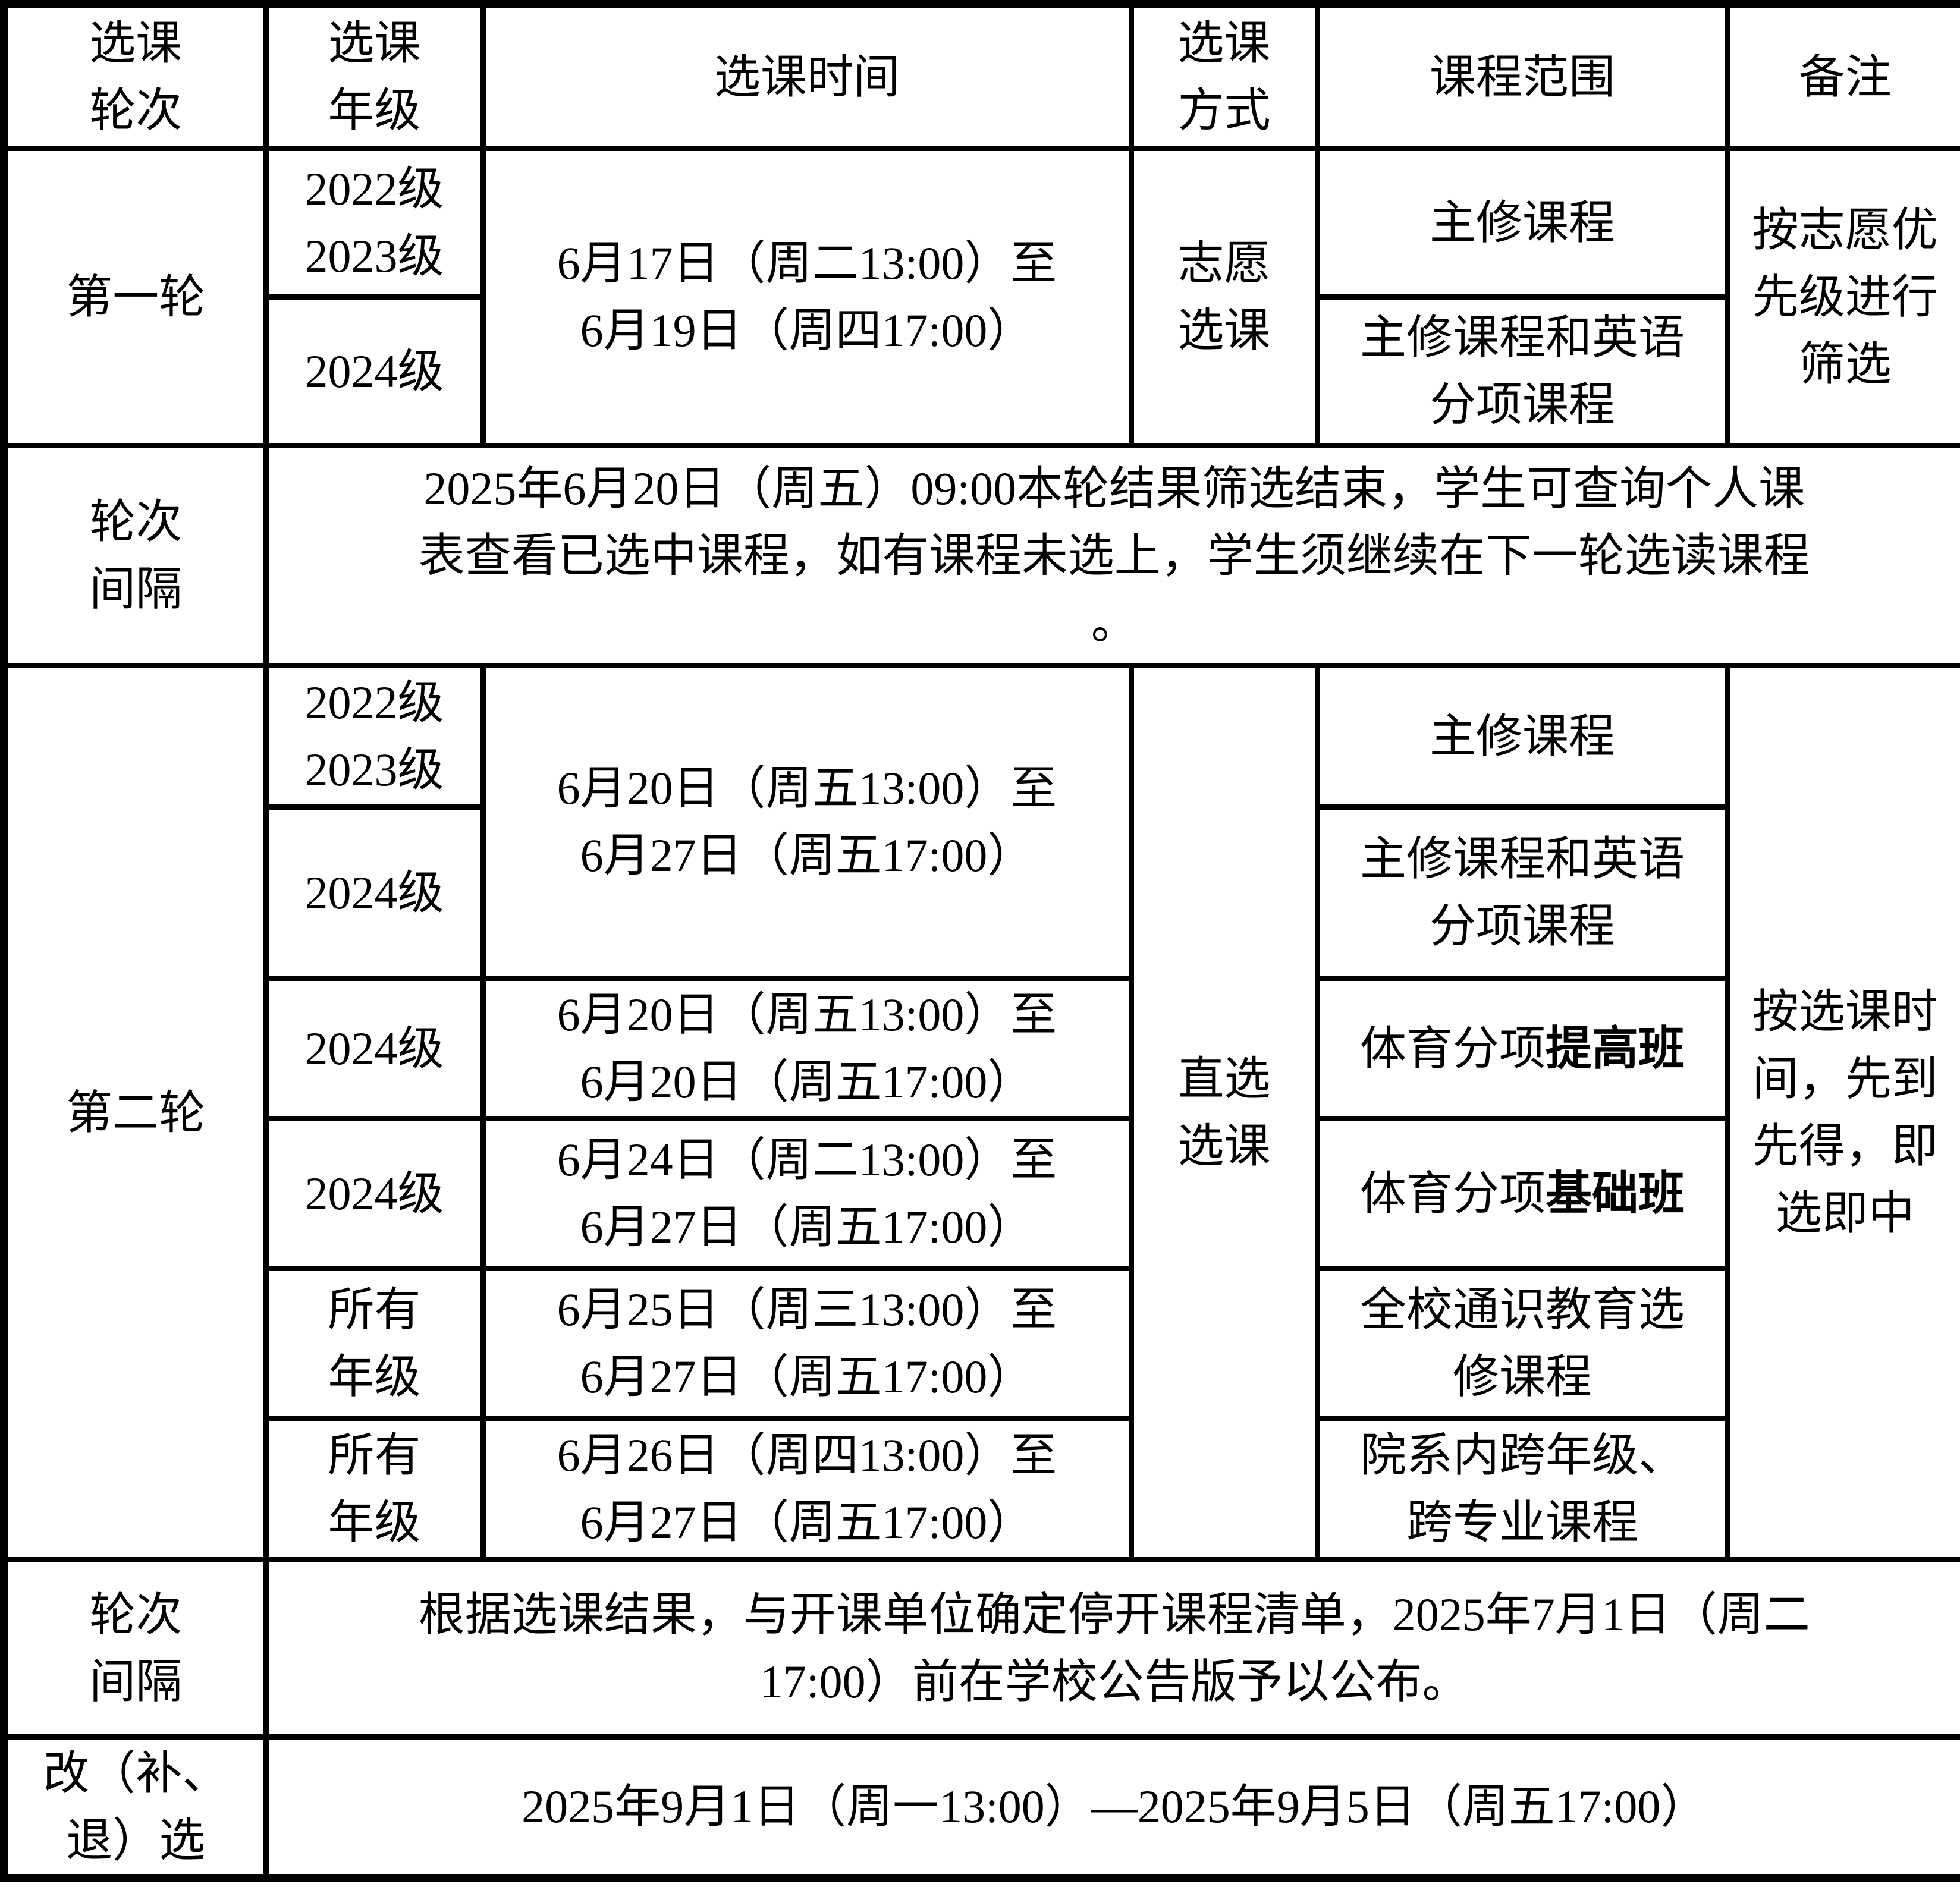 The width and height of the screenshot is (1960, 1887). Describe the element at coordinates (374, 1488) in the screenshot. I see `round2-grade-all-b: 所有 年级` at that location.